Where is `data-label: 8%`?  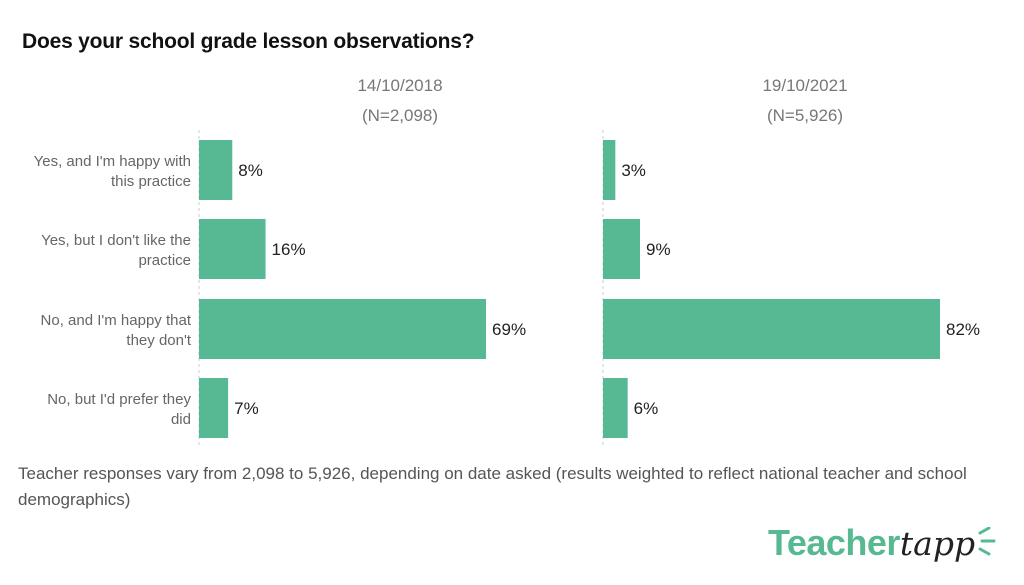
data-label: 8% is located at coordinates (250, 170).